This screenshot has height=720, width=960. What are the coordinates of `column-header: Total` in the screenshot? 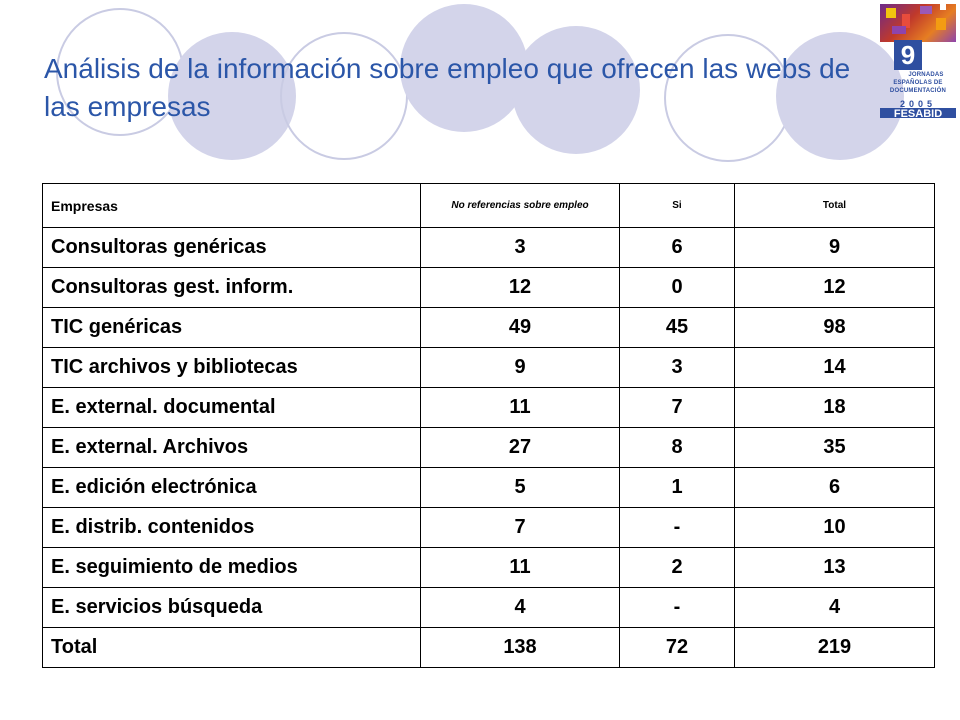 It's located at (834, 205).